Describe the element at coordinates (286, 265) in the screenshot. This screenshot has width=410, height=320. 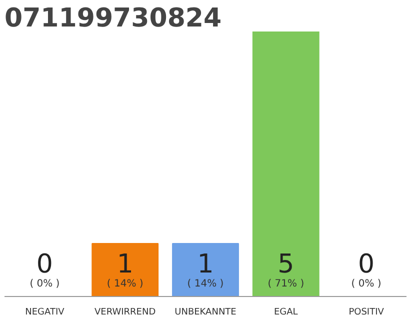
I see `data-label: 5` at that location.